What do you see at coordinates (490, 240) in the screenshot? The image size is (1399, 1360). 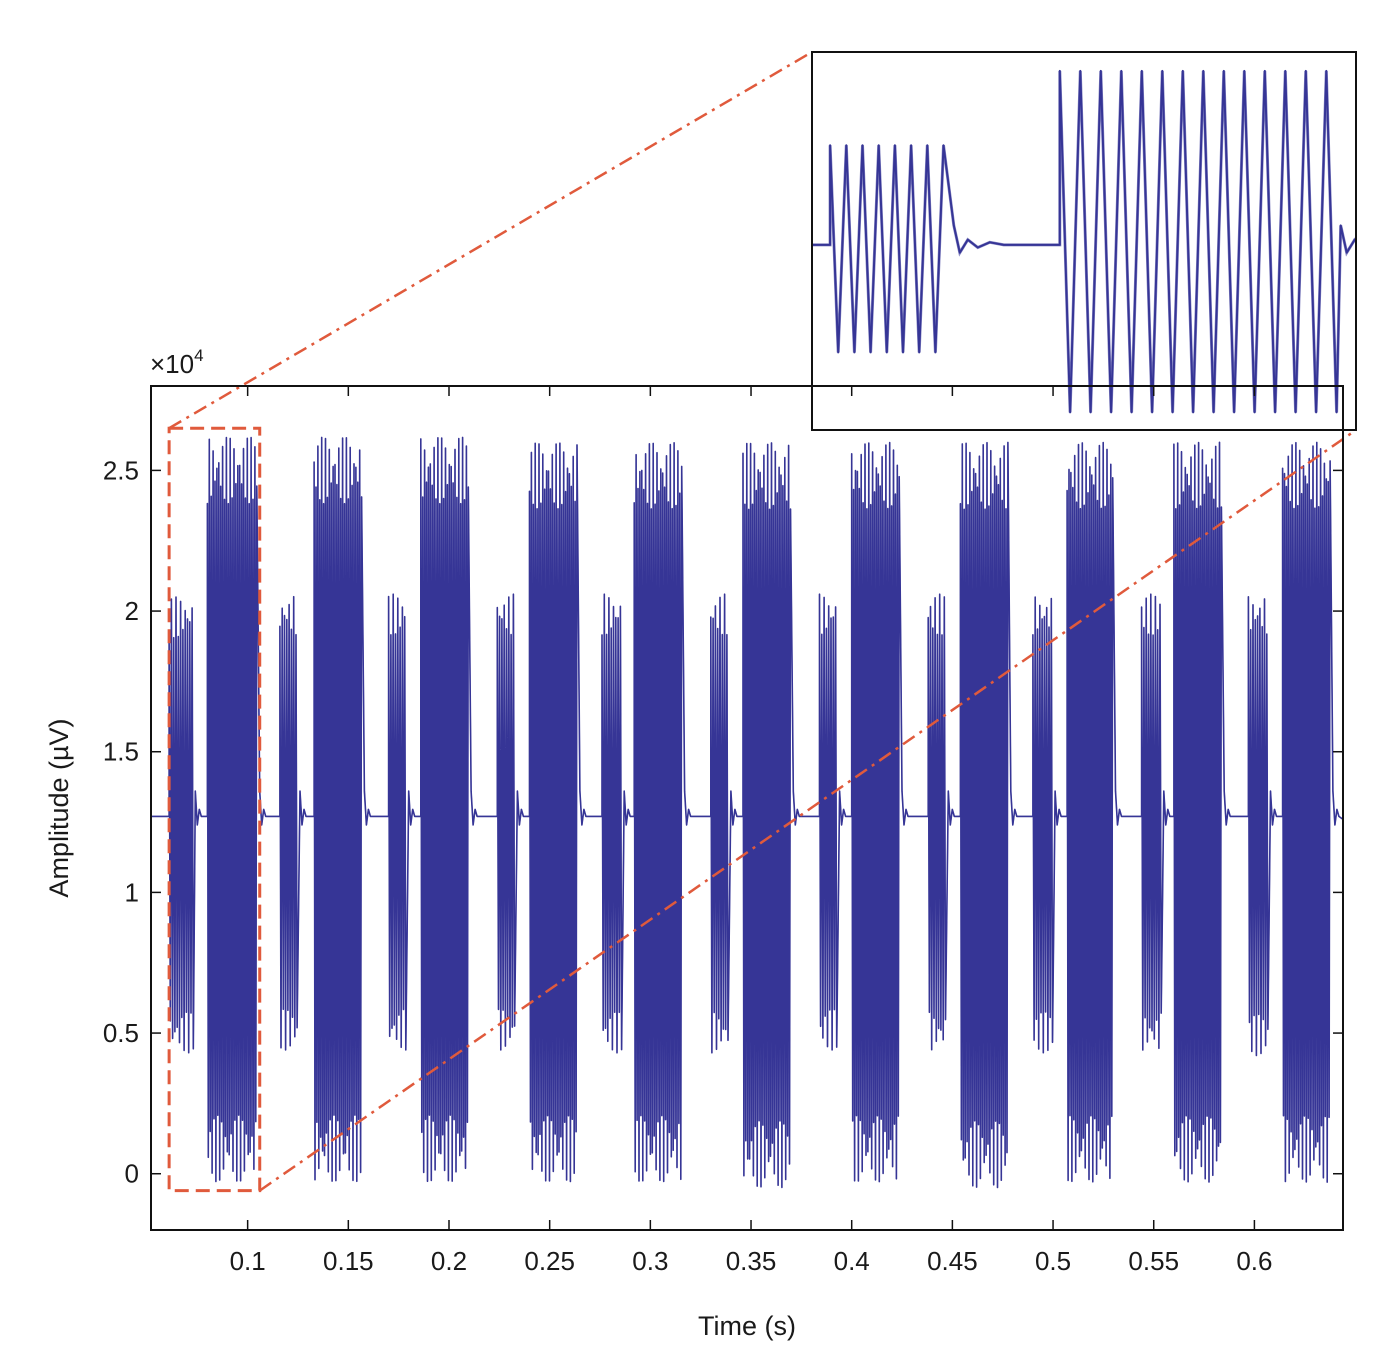 I see `zoom-connector-top` at bounding box center [490, 240].